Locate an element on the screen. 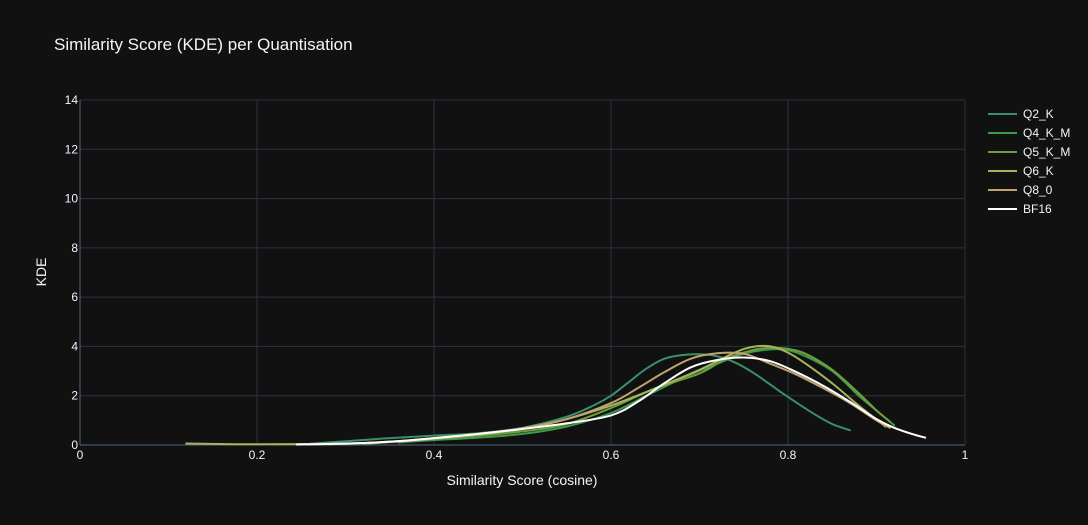 This screenshot has height=525, width=1088. x-tick-label: 0.6 is located at coordinates (611, 455).